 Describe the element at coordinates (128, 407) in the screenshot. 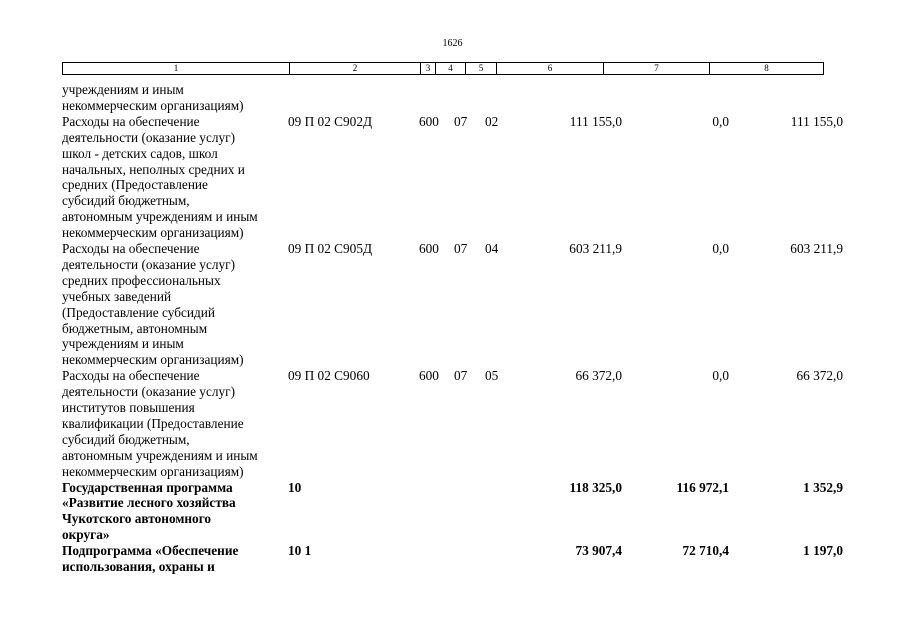

I see `row-name-line: институтов повышения` at that location.